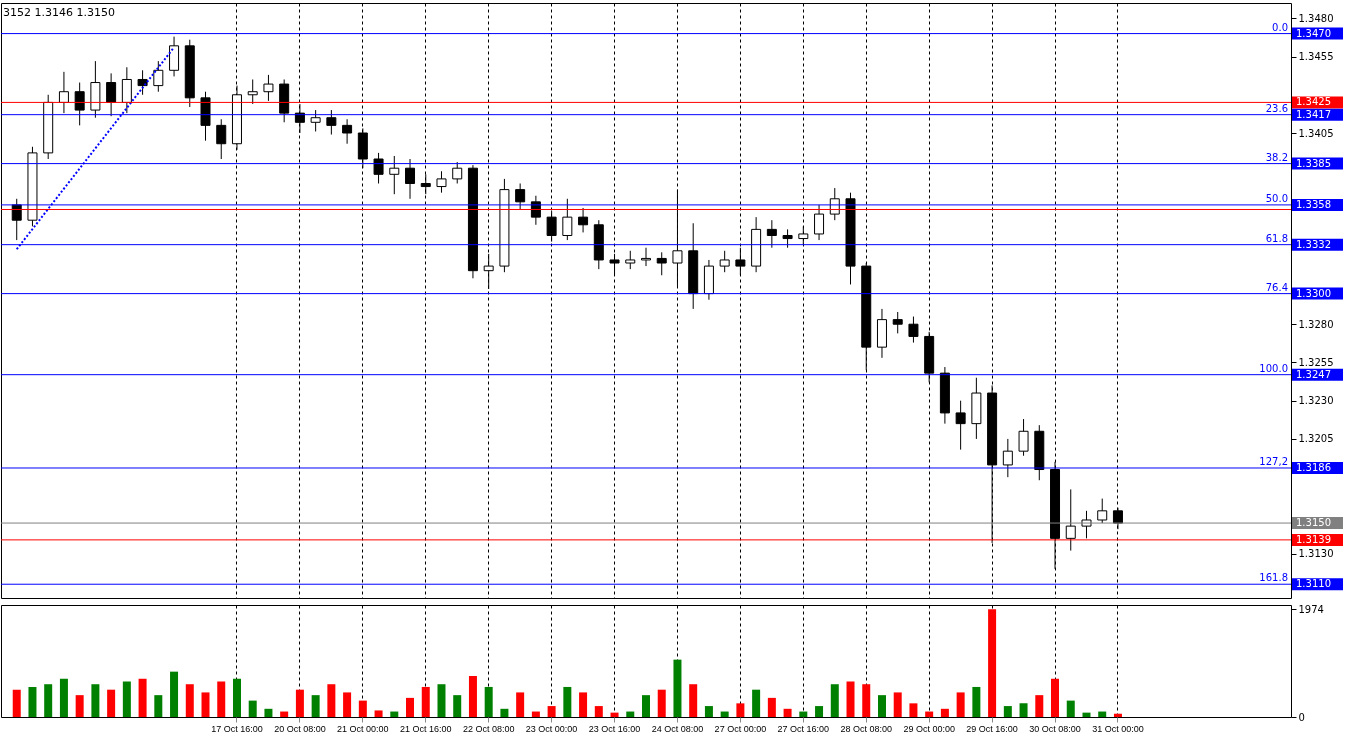 The width and height of the screenshot is (1350, 750). What do you see at coordinates (1273, 578) in the screenshot?
I see `annotation: 161.8` at bounding box center [1273, 578].